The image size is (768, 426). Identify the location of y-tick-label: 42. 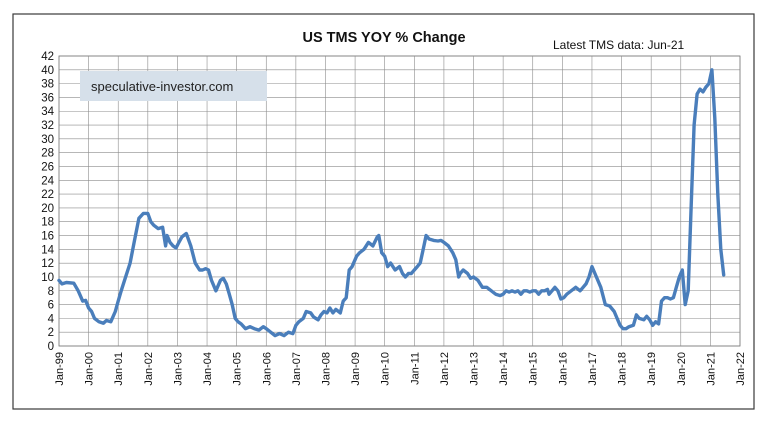
(47, 57).